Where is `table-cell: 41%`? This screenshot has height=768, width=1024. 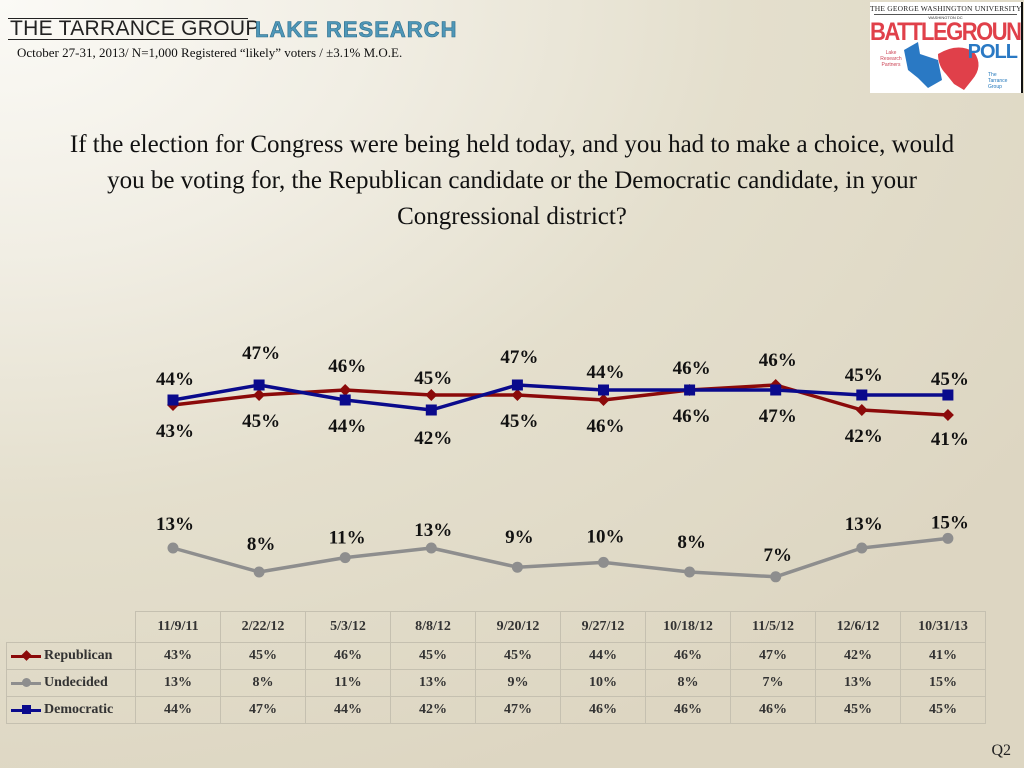
table-cell: 41% is located at coordinates (943, 656).